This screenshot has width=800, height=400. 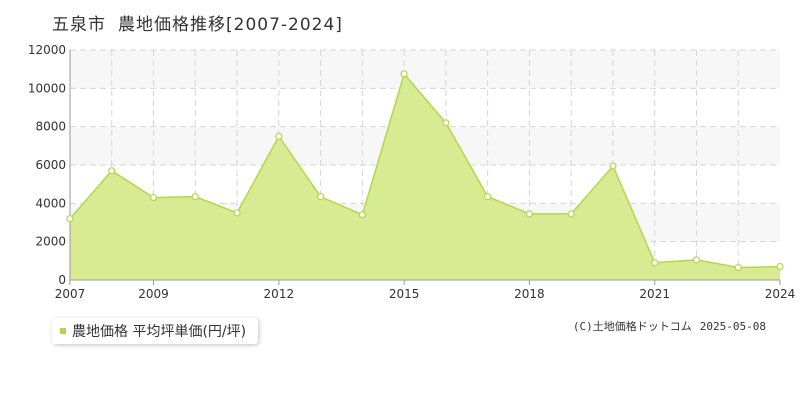 I want to click on x-tick-label: 2021, so click(x=654, y=294).